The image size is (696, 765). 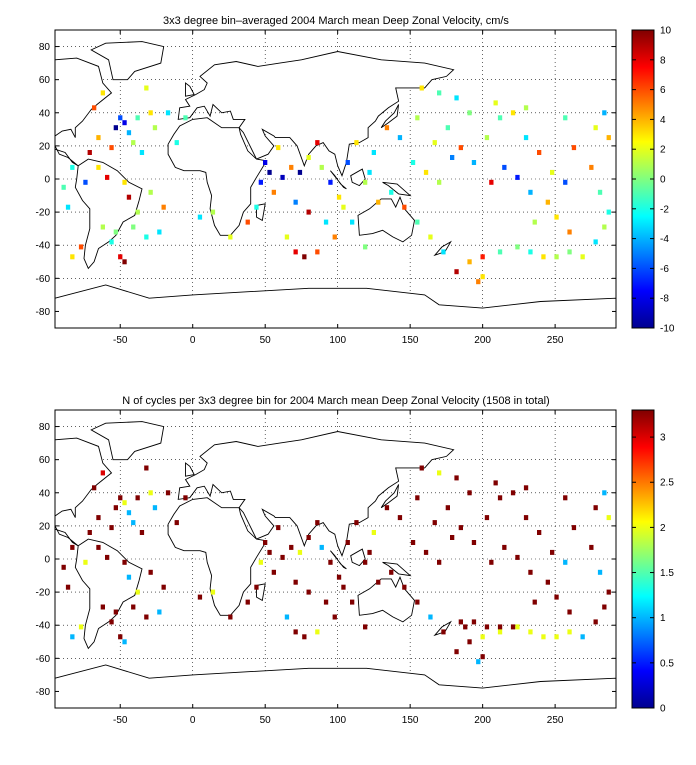 I want to click on y-tick-label: 20, so click(x=45, y=526).